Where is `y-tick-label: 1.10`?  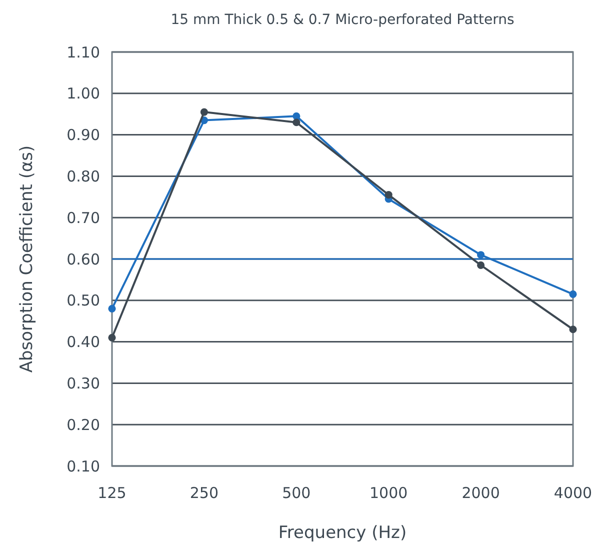
y-tick-label: 1.10 is located at coordinates (83, 52).